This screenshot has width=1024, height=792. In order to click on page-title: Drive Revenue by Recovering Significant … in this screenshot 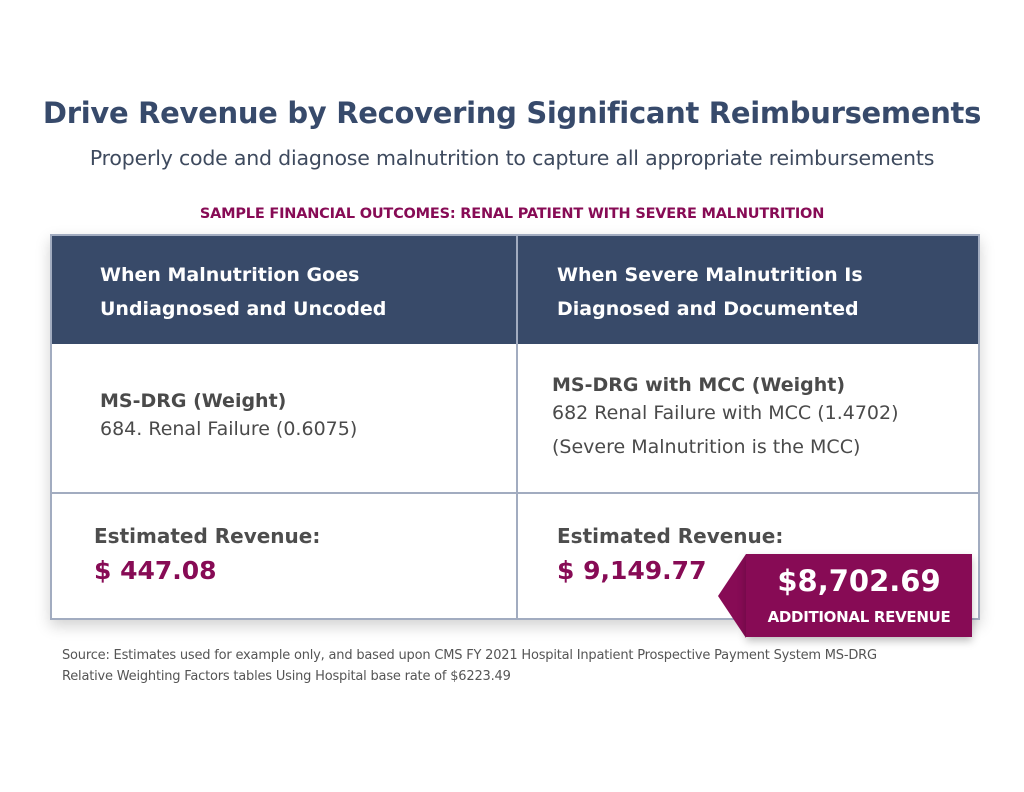, I will do `click(512, 113)`.